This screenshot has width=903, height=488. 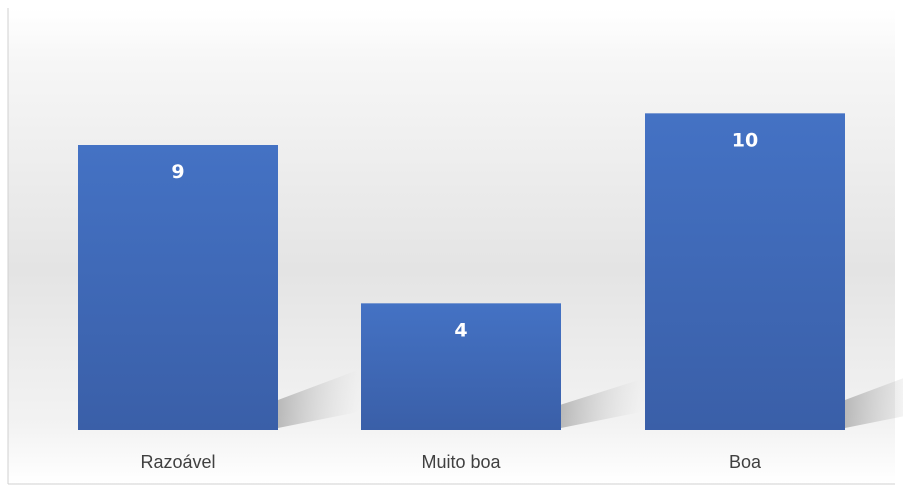 What do you see at coordinates (461, 462) in the screenshot?
I see `category-label: Muito boa` at bounding box center [461, 462].